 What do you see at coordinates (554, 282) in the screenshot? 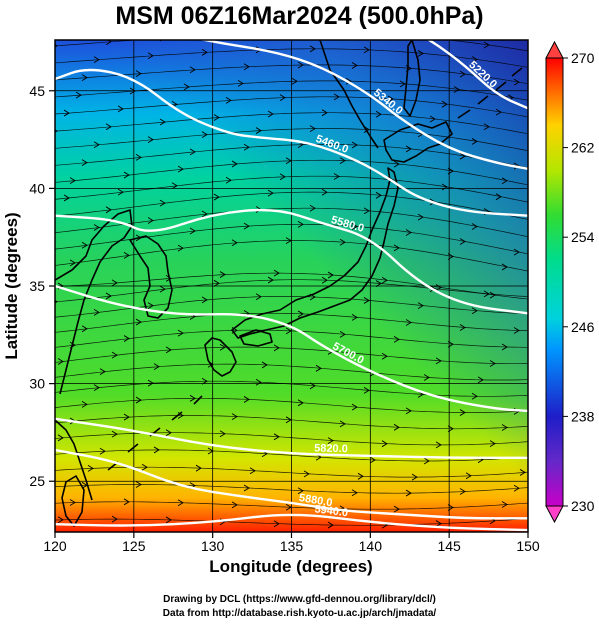
I see `colorbar-scale` at bounding box center [554, 282].